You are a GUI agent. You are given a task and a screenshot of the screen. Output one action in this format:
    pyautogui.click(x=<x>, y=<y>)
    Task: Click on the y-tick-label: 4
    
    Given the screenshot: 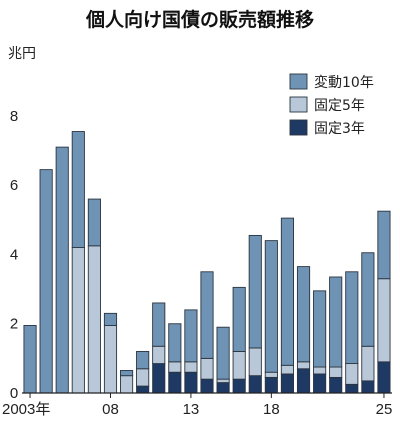 What is the action you would take?
    pyautogui.click(x=14, y=254)
    